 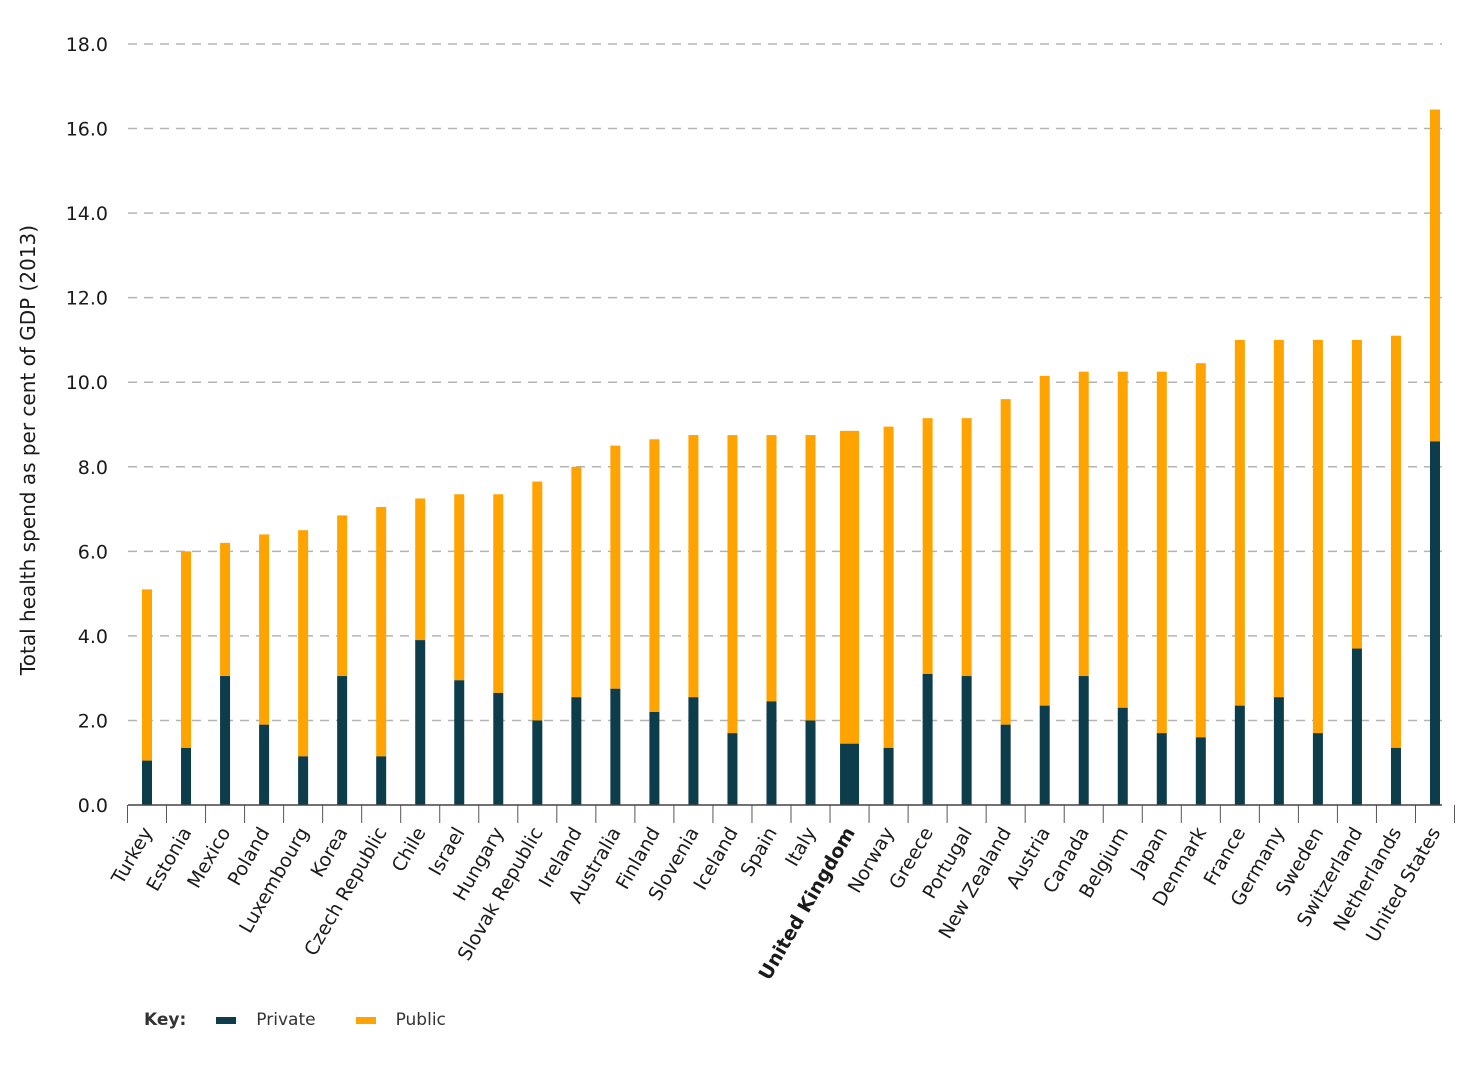 What do you see at coordinates (93, 468) in the screenshot?
I see `y-tick-label: 8.0` at bounding box center [93, 468].